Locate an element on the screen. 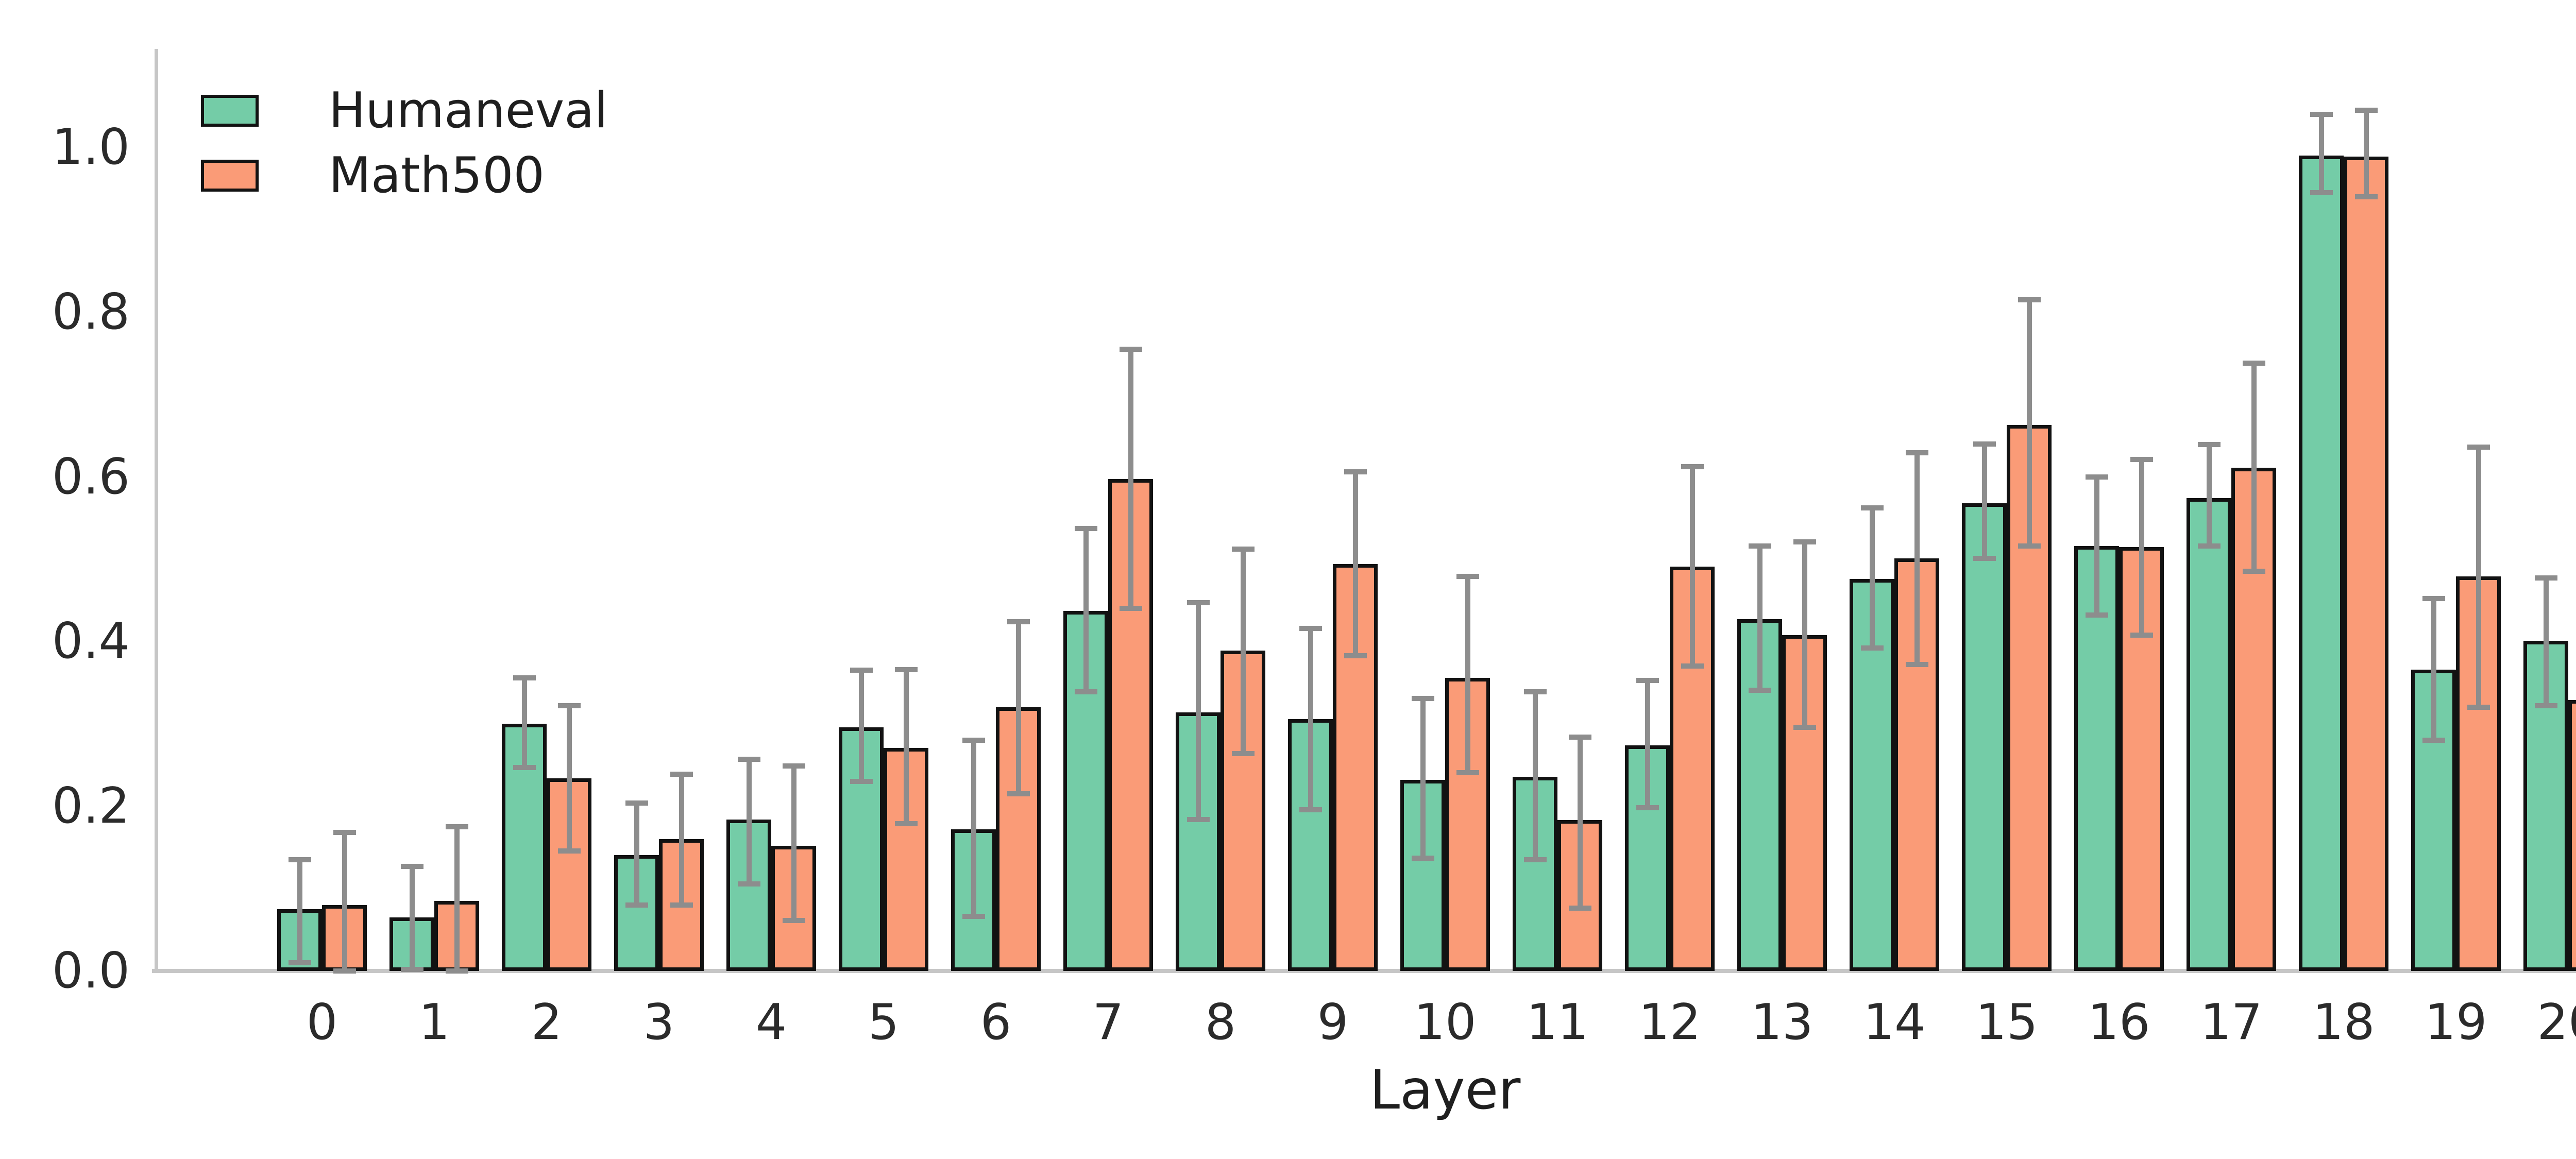 The height and width of the screenshot is (1159, 2576). legend-item-humaneval: Humaneval is located at coordinates (404, 110).